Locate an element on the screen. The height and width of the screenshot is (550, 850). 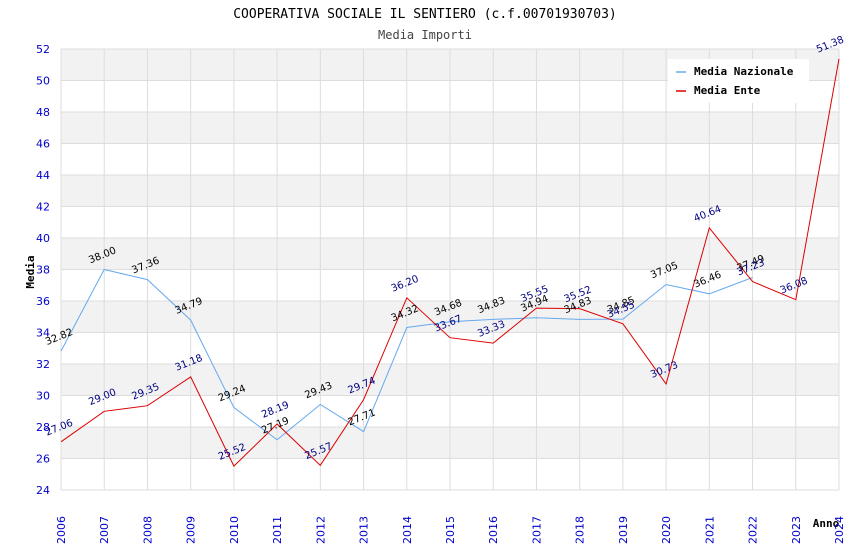
x-tick-label: 2018 is located at coordinates (580, 530).